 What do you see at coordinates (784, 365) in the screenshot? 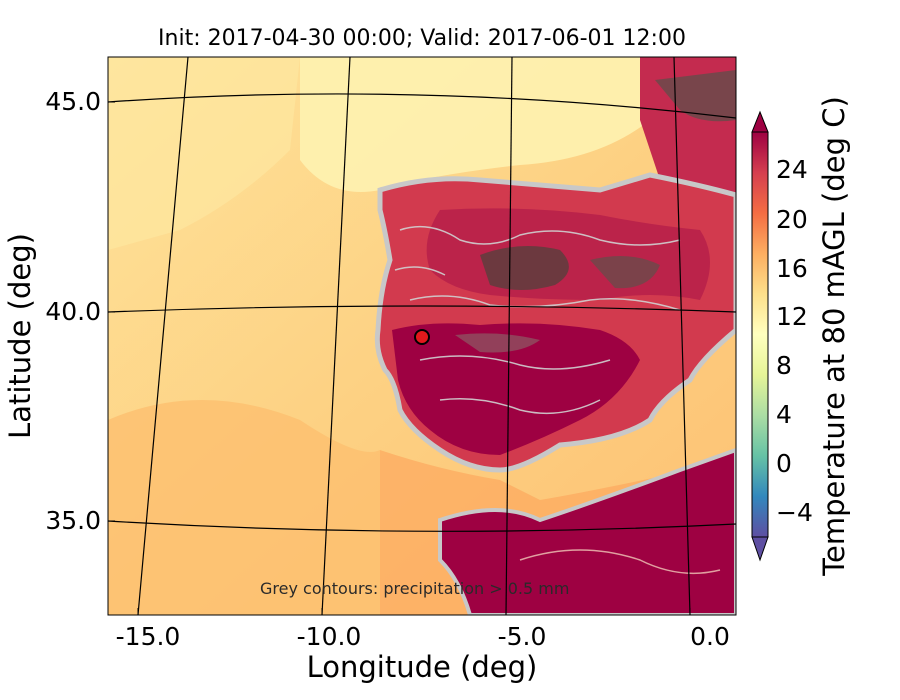
I see `colorbar-tick-label: 8` at bounding box center [784, 365].